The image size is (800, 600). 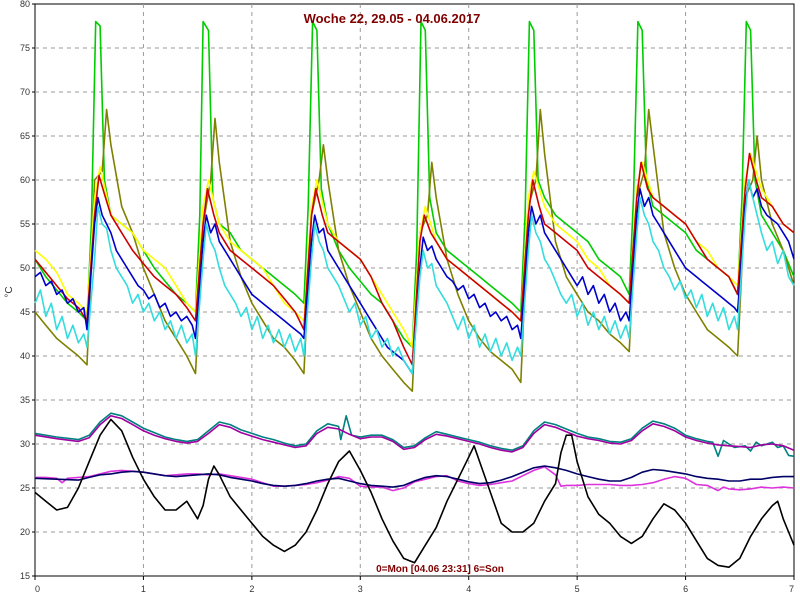 I want to click on y-tick-label: 50, so click(x=25, y=268).